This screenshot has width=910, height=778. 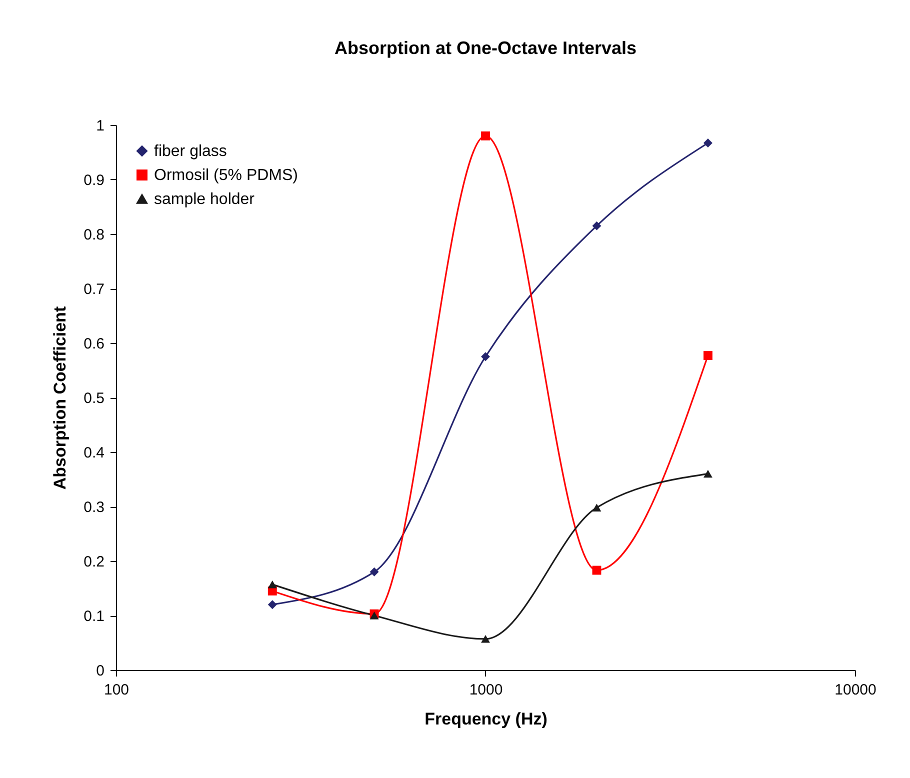 What do you see at coordinates (486, 690) in the screenshot?
I see `x-tick-label: 1000` at bounding box center [486, 690].